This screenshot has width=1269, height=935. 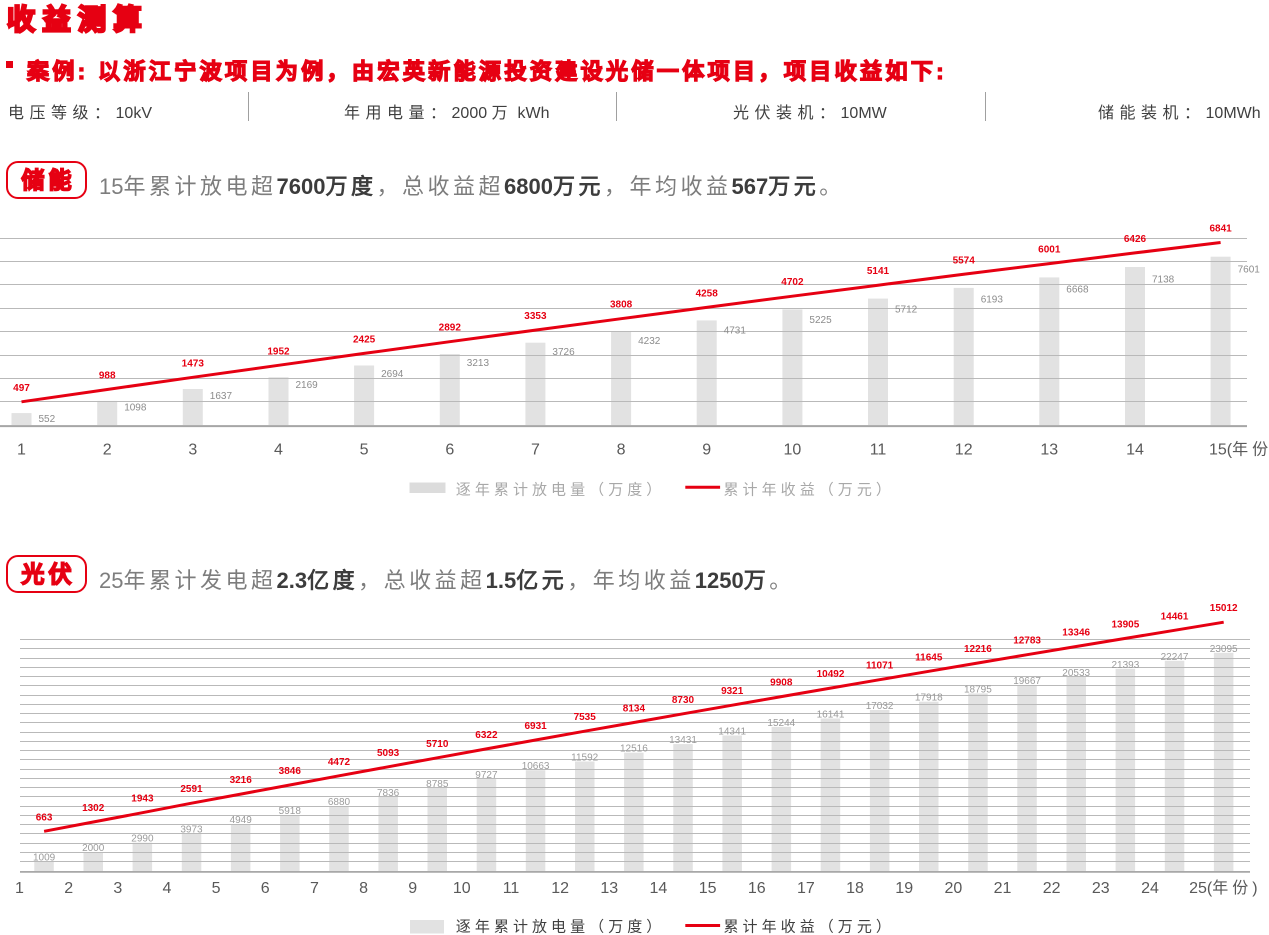 What do you see at coordinates (241, 820) in the screenshot?
I see `svg-text: 4949` at bounding box center [241, 820].